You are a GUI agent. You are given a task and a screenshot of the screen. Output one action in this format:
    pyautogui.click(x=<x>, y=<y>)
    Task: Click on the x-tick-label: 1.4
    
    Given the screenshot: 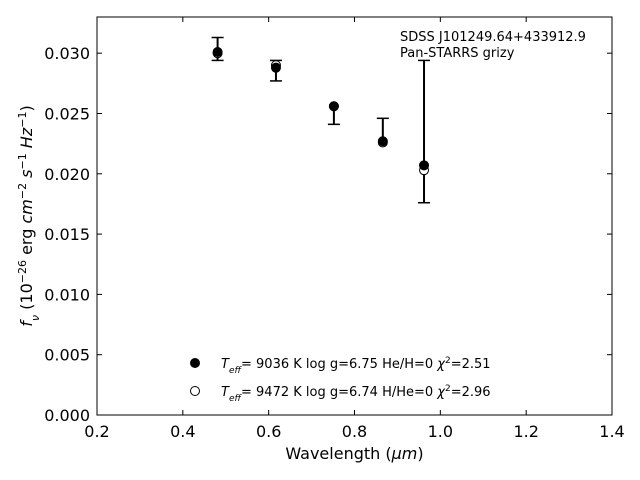 What is the action you would take?
    pyautogui.click(x=611, y=431)
    